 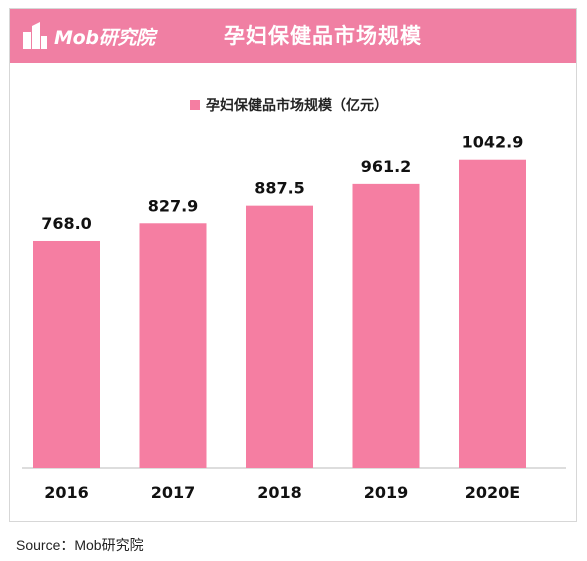 I want to click on value-label-2018: 887.5, so click(x=279, y=188).